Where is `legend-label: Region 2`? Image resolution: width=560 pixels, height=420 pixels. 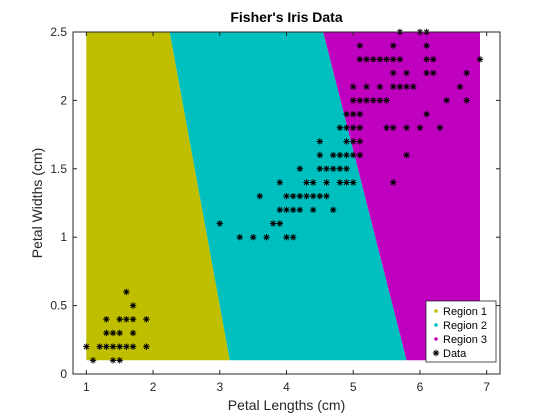 legend-label: Region 2 is located at coordinates (465, 326).